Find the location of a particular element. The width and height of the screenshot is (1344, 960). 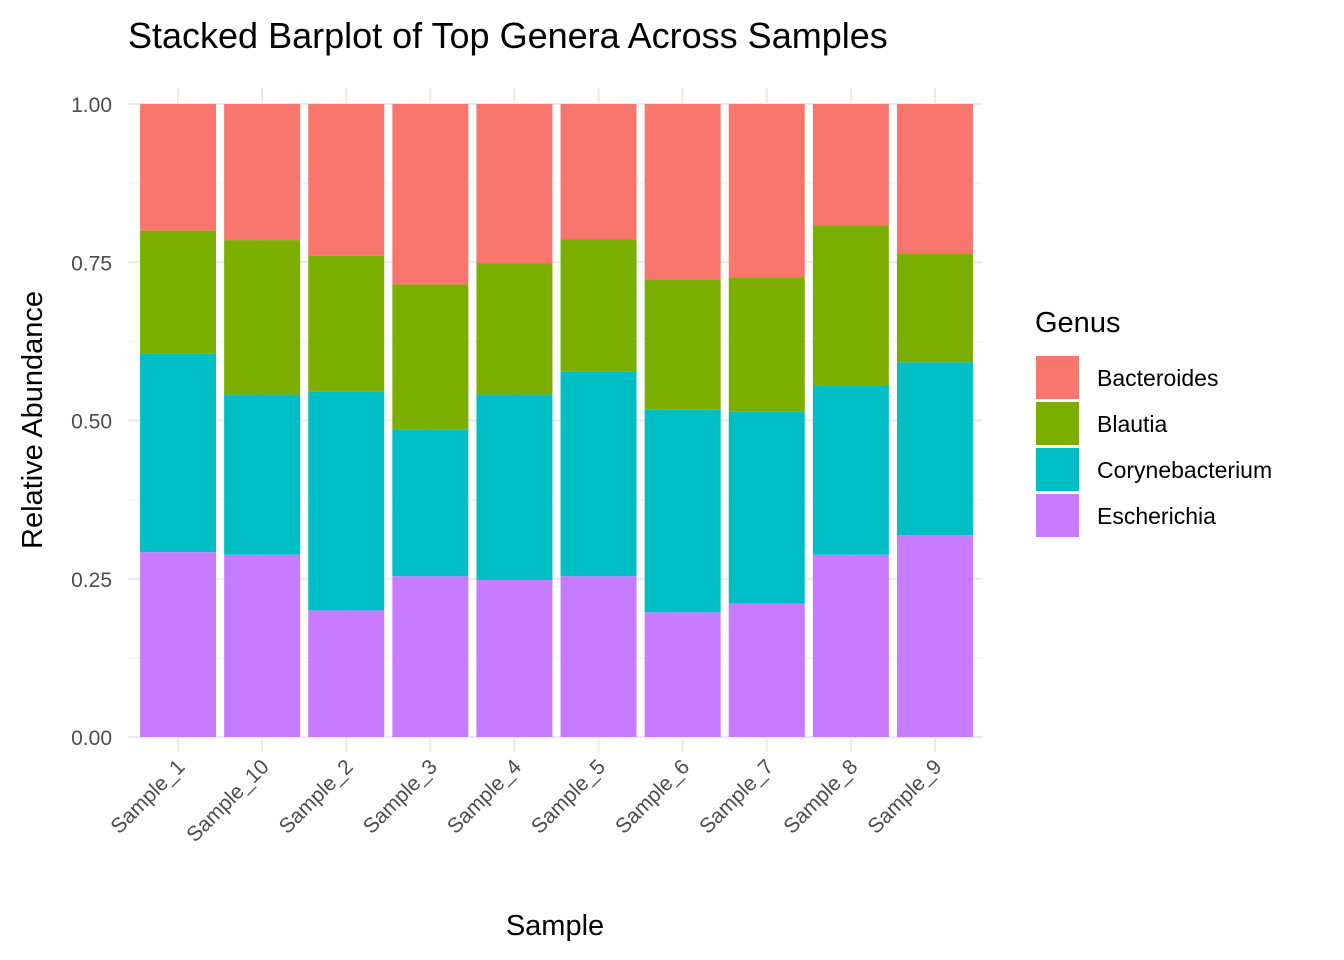

x-tick-label: Sample_5 is located at coordinates (568, 796).